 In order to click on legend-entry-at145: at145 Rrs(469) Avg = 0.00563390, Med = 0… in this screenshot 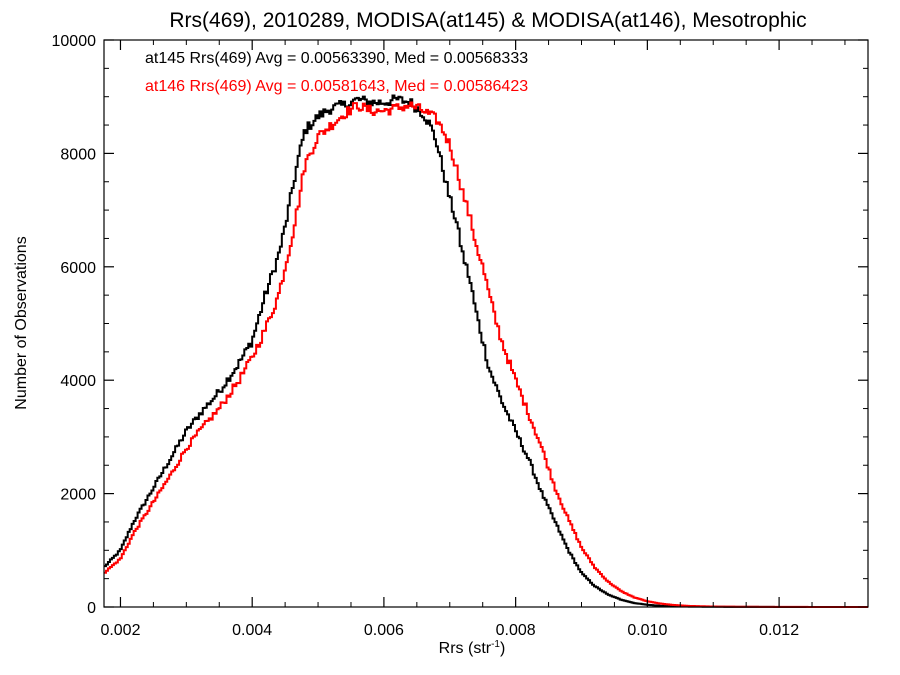, I will do `click(336, 58)`.